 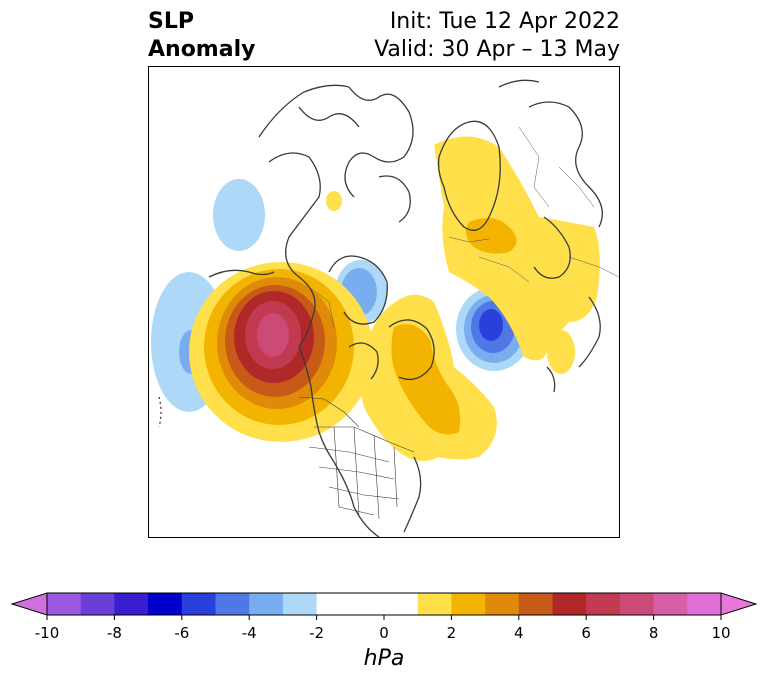 I want to click on colorbar-tick-label: 8, so click(x=653, y=633).